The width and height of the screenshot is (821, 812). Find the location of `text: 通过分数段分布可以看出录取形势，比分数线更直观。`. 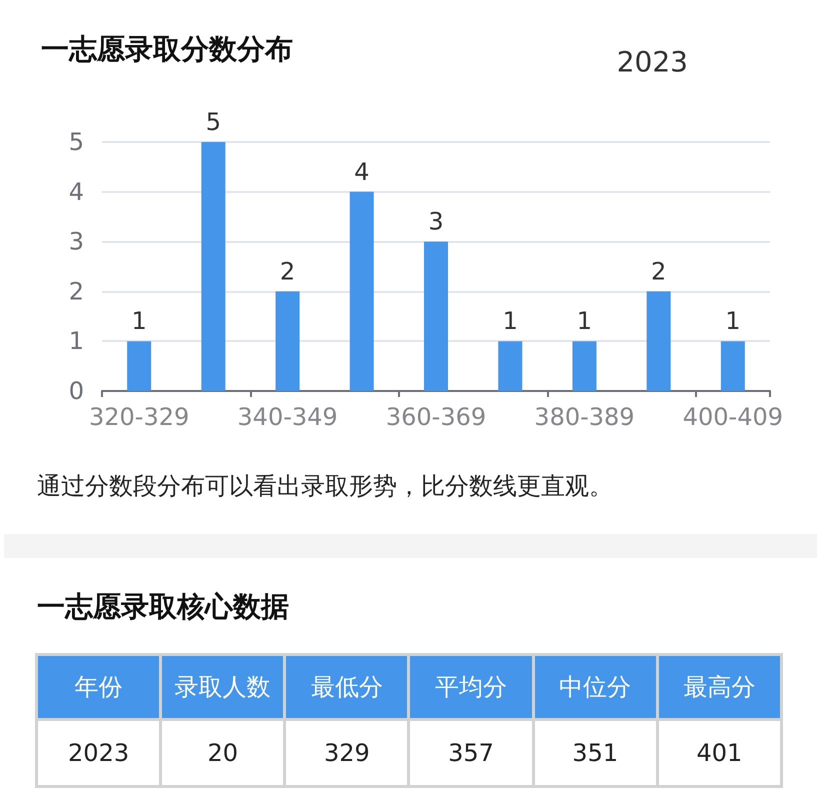

text: 通过分数段分布可以看出录取形势，比分数线更直观。 is located at coordinates (325, 486).